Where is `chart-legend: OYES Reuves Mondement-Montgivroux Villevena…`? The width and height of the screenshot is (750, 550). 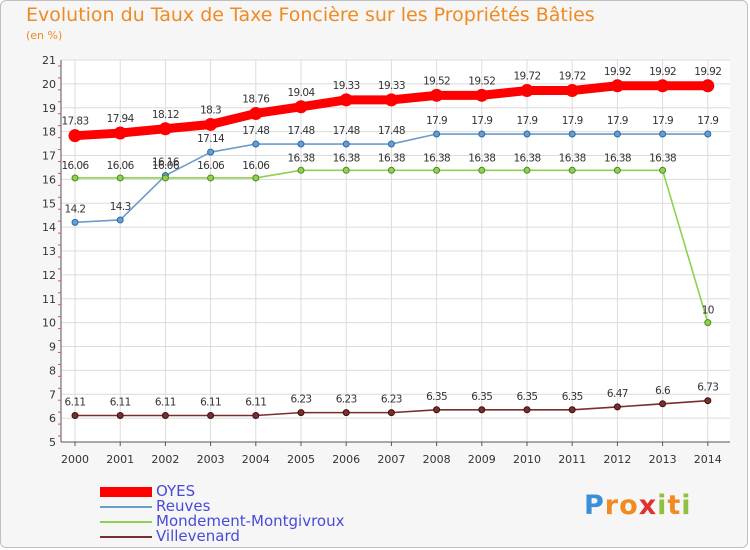
chart-legend: OYES Reuves Mondement-Montgivroux Villevena… is located at coordinates (222, 514).